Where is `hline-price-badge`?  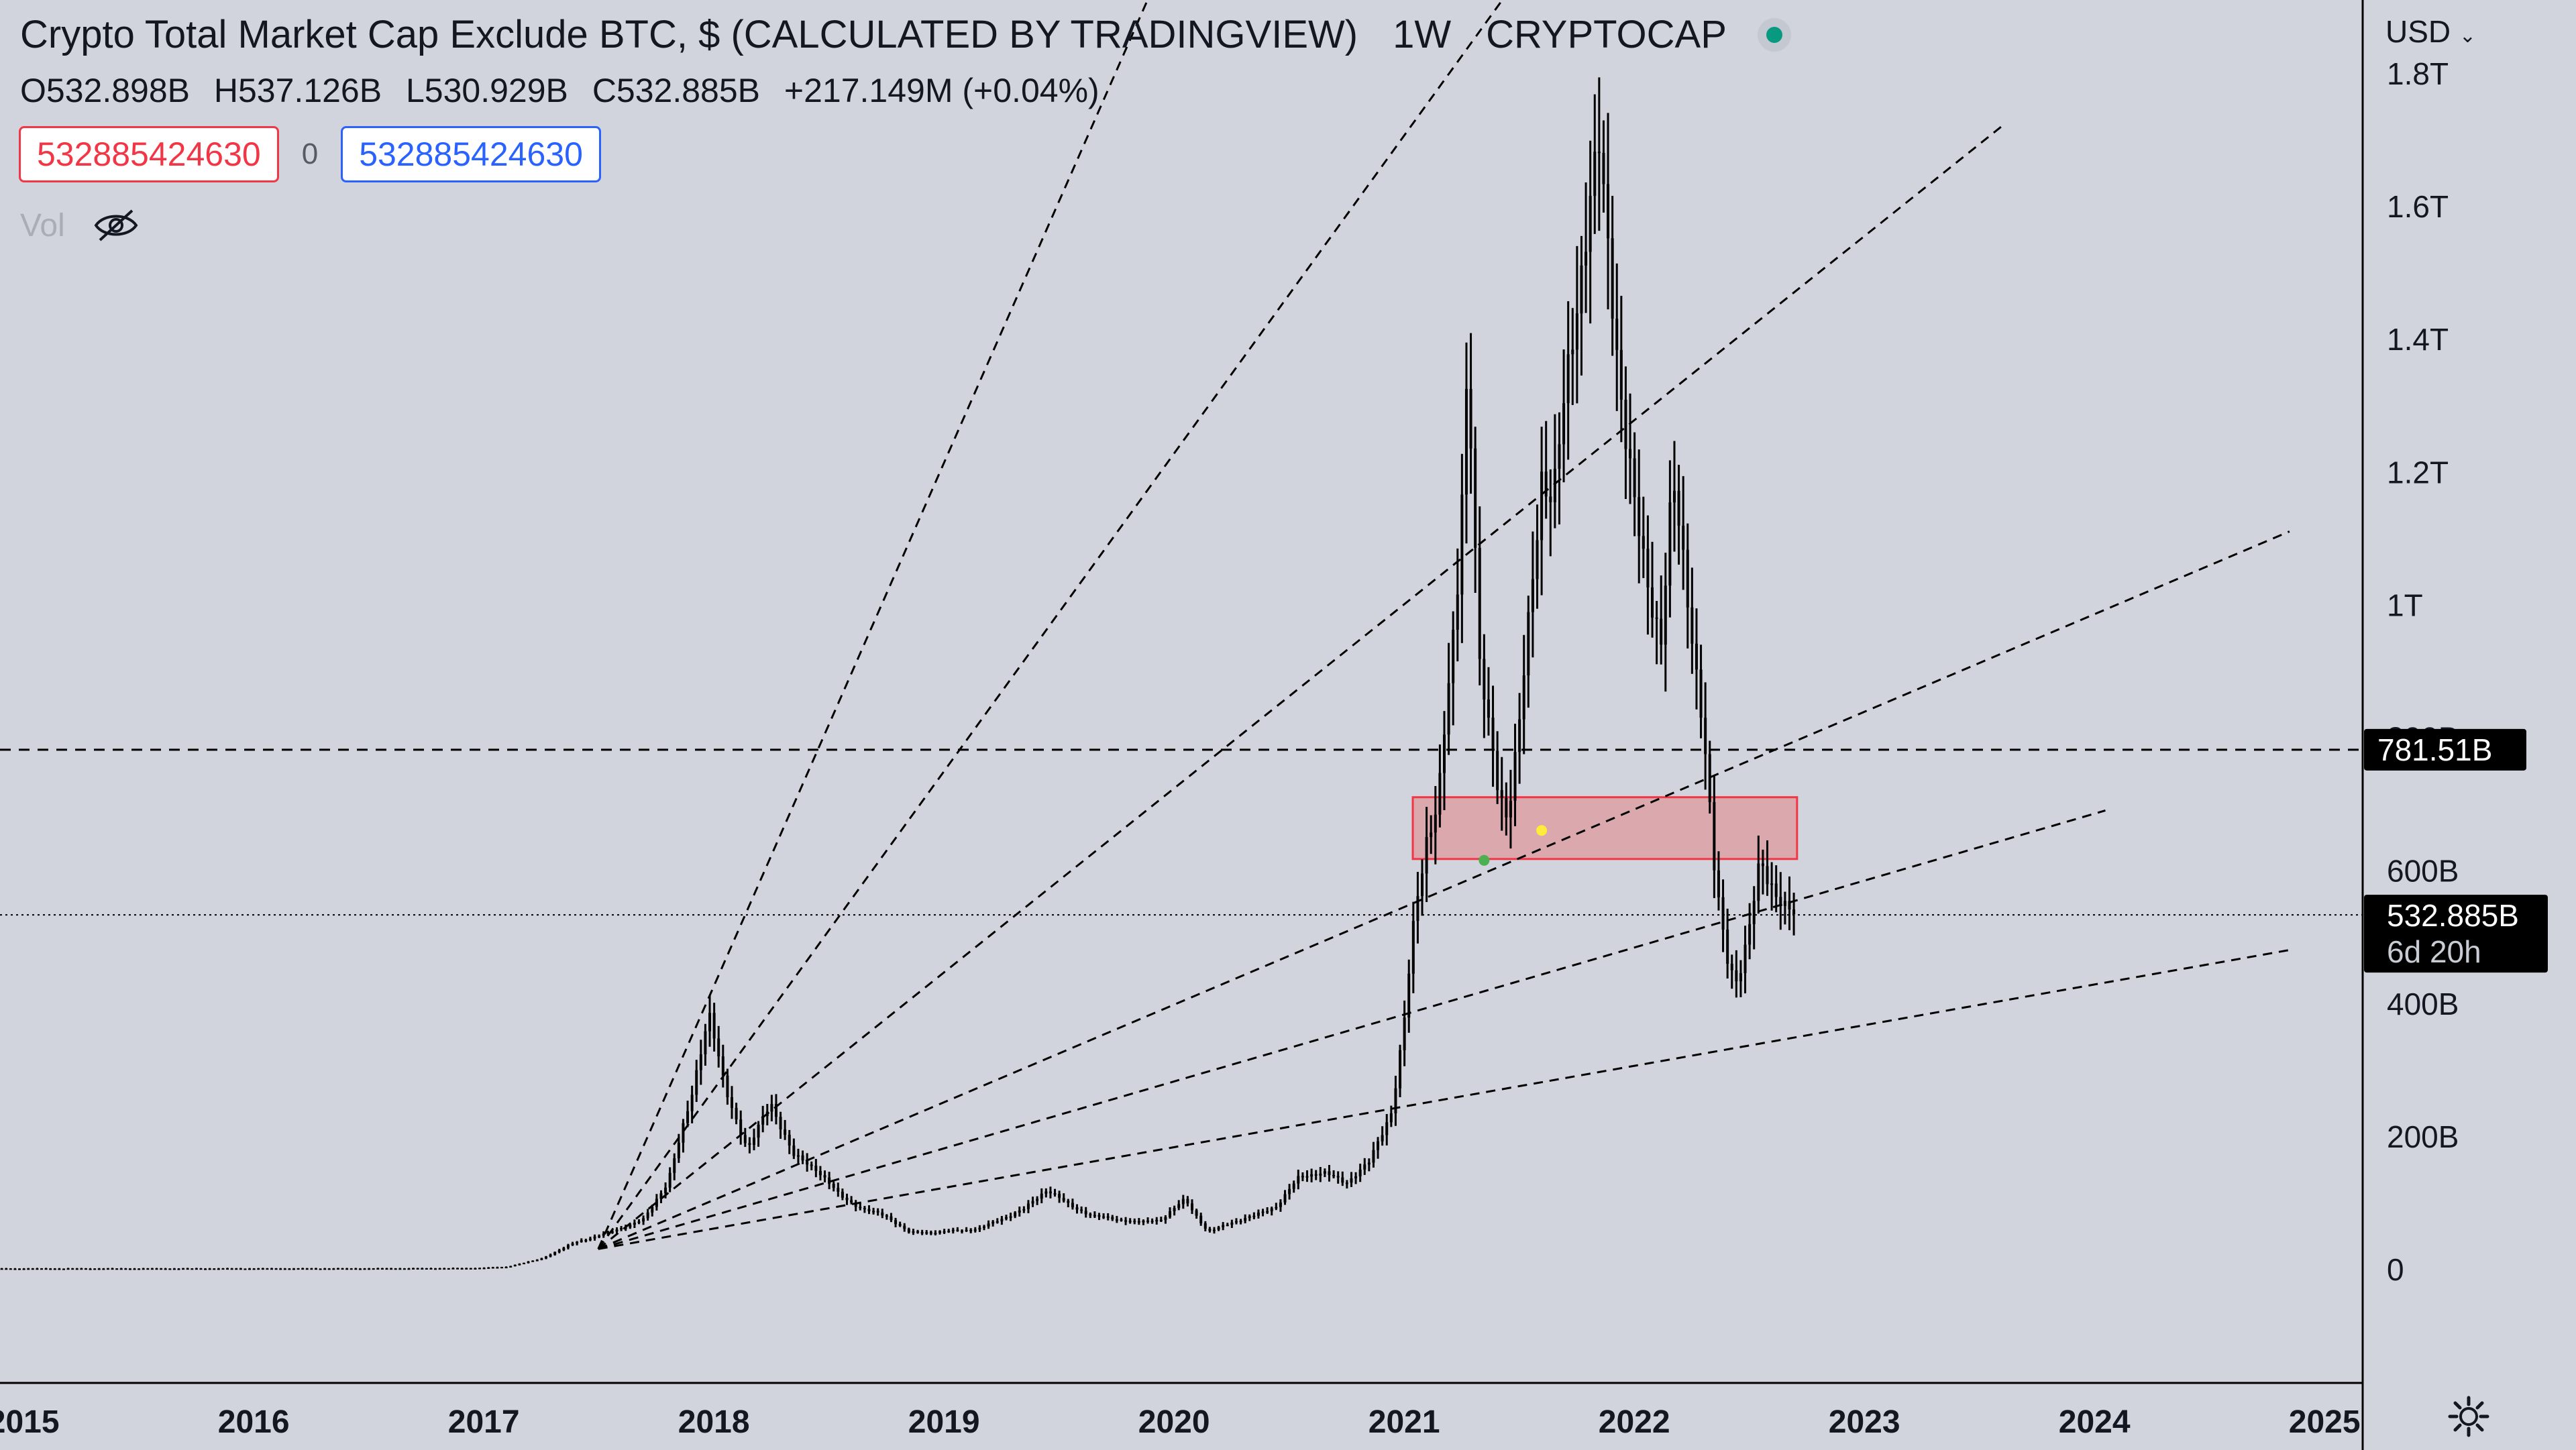
hline-price-badge is located at coordinates (2445, 749).